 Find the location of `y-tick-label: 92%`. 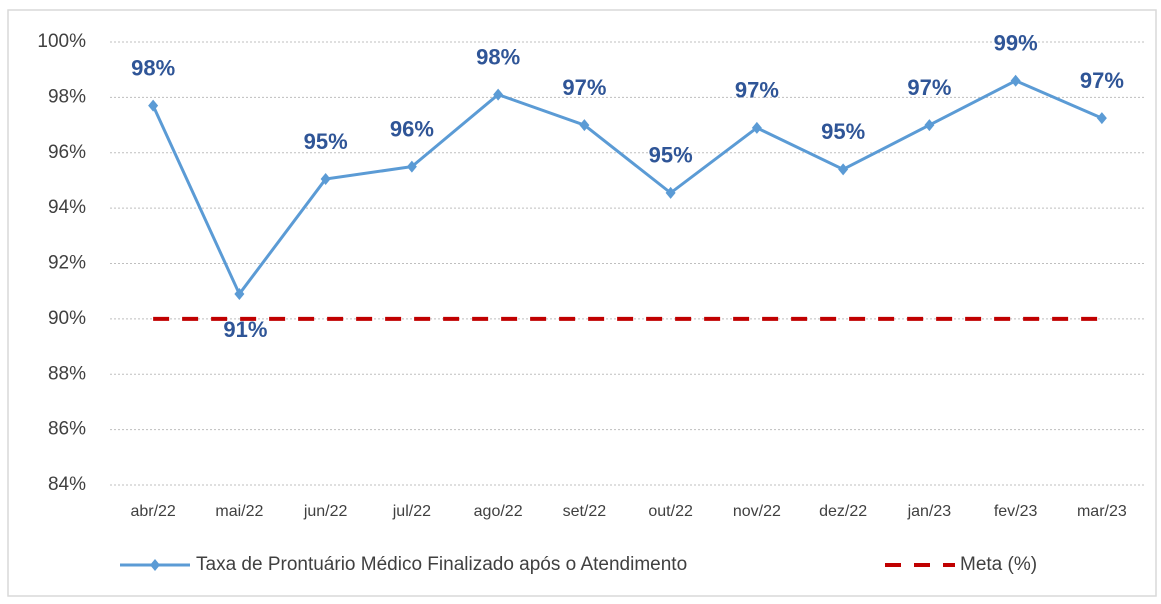

y-tick-label: 92% is located at coordinates (67, 263).